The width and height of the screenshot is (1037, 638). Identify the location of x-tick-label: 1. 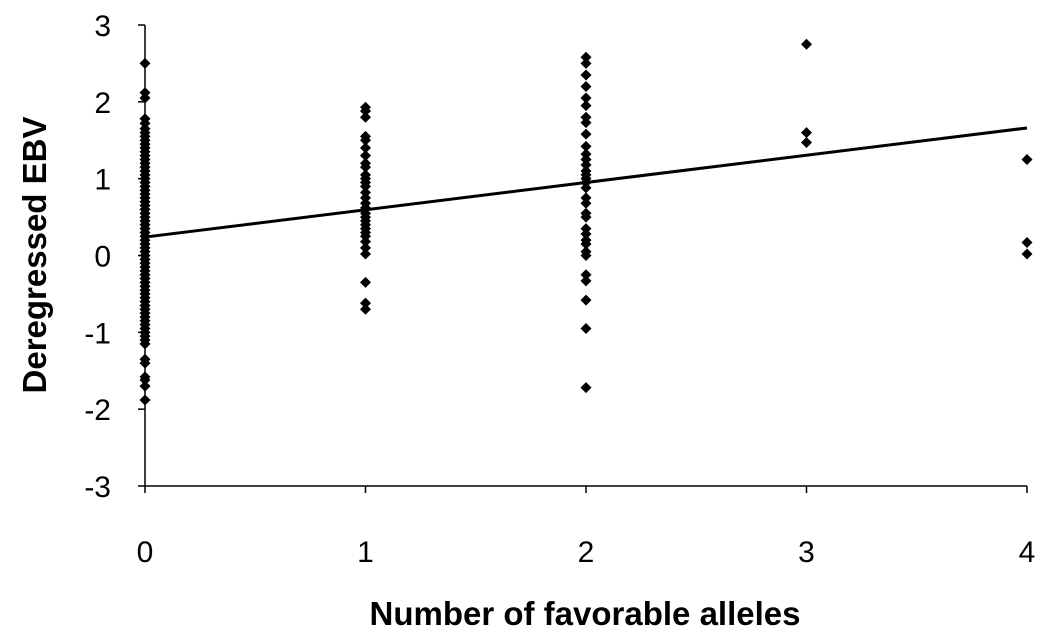
(365, 552).